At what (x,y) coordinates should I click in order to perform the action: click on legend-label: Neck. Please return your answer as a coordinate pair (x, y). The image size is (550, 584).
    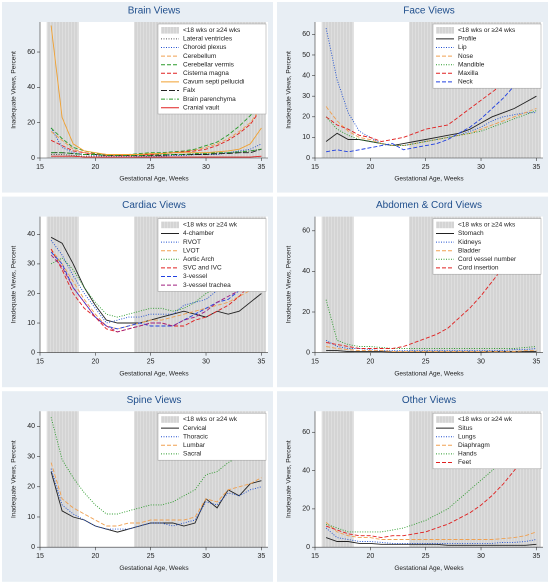
    Looking at the image, I should click on (466, 82).